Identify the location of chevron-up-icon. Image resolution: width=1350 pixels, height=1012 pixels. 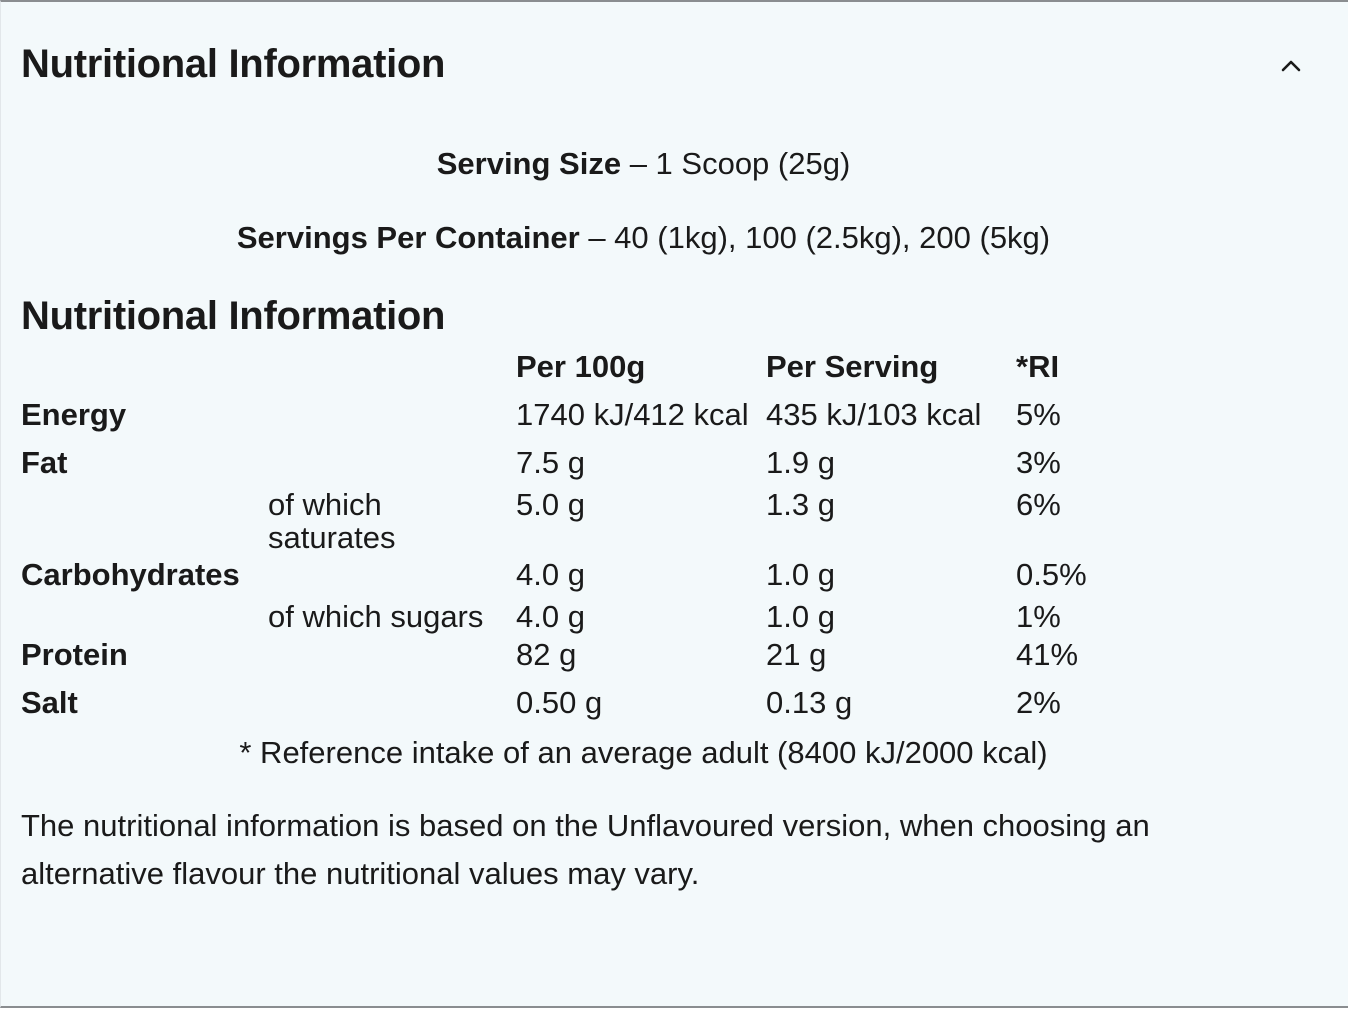
(1291, 66).